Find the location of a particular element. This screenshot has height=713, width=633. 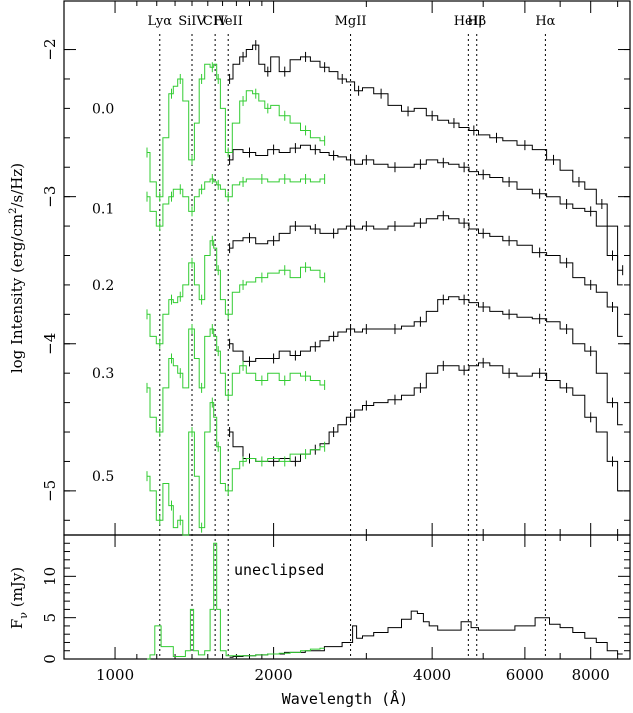

x-tick-label: 4000 is located at coordinates (432, 675).